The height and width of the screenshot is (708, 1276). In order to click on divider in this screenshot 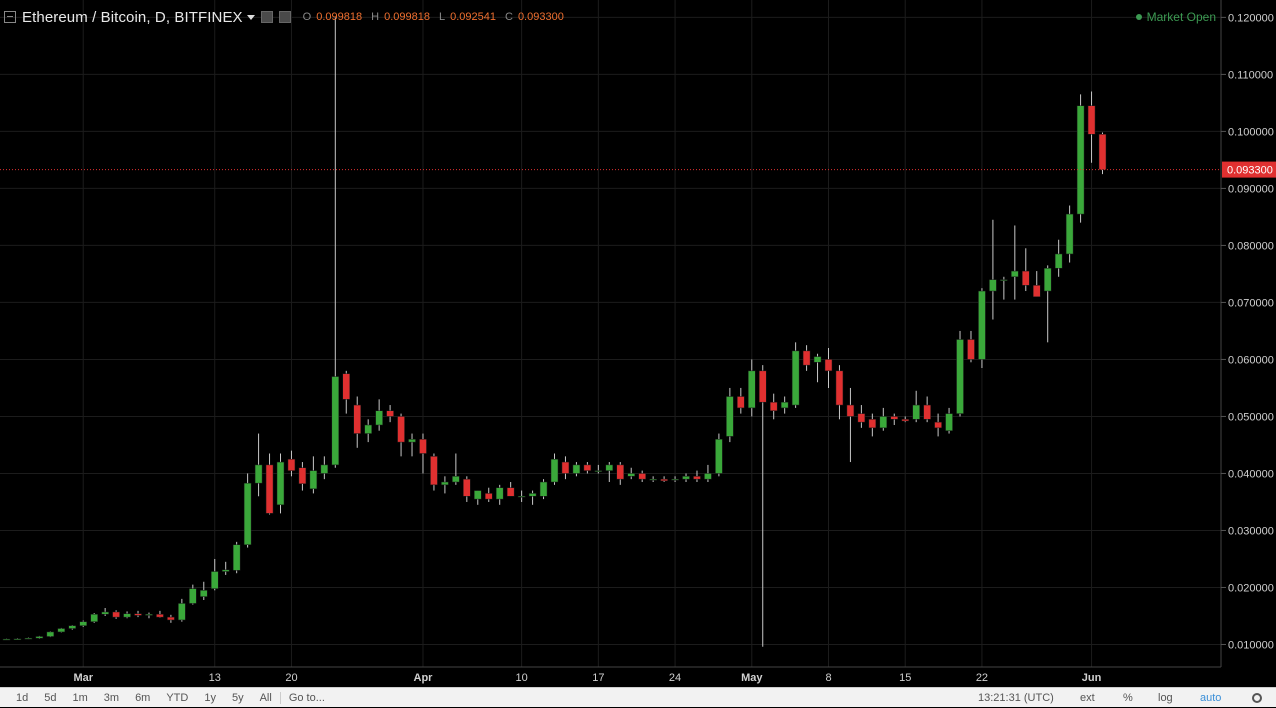, I will do `click(280, 698)`.